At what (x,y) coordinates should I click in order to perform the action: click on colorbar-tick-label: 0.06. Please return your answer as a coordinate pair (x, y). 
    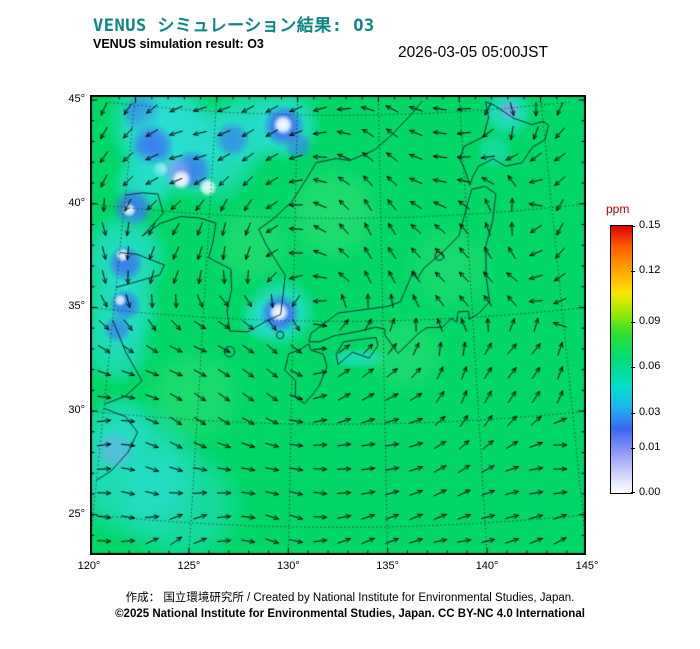
    Looking at the image, I should click on (650, 365).